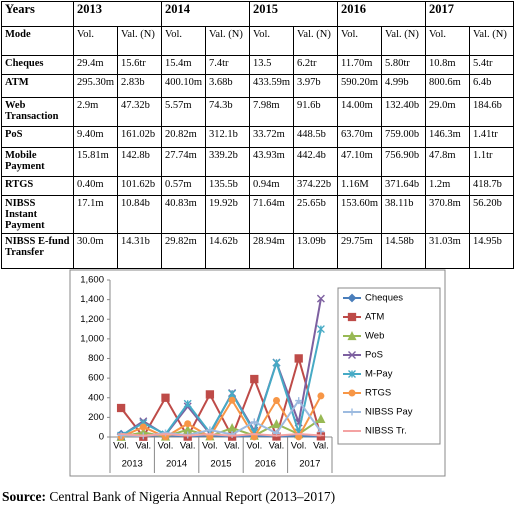 The height and width of the screenshot is (516, 520). What do you see at coordinates (359, 65) in the screenshot?
I see `table-cell: 11.70m` at bounding box center [359, 65].